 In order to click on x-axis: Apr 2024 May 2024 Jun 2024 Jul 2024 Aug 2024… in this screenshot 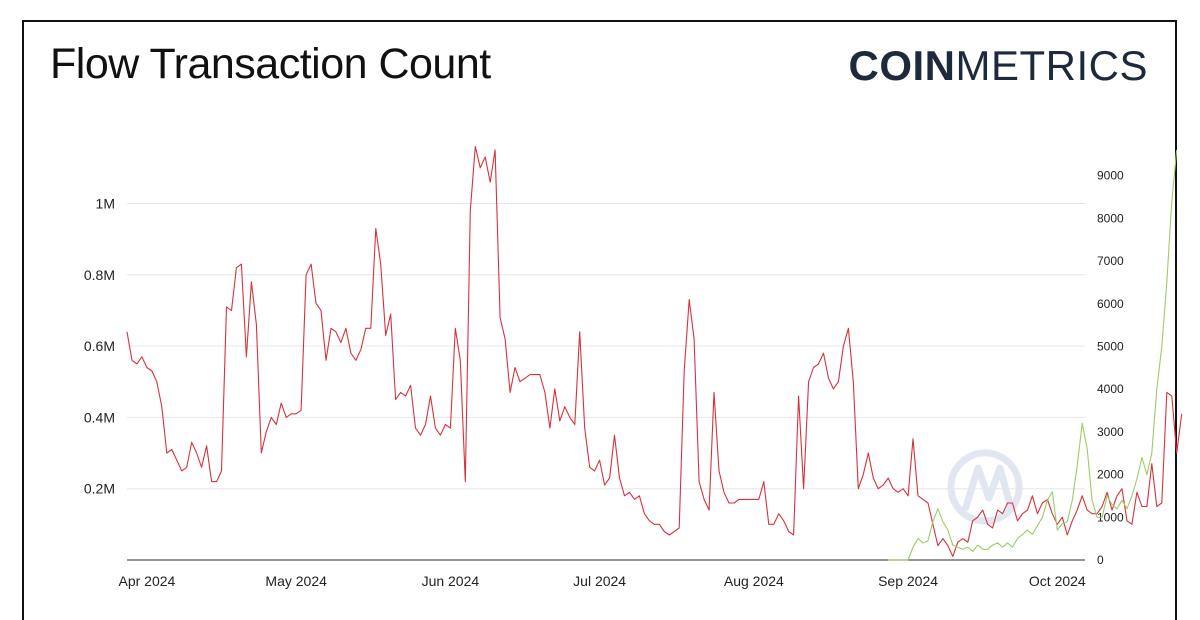, I will do `click(601, 581)`.